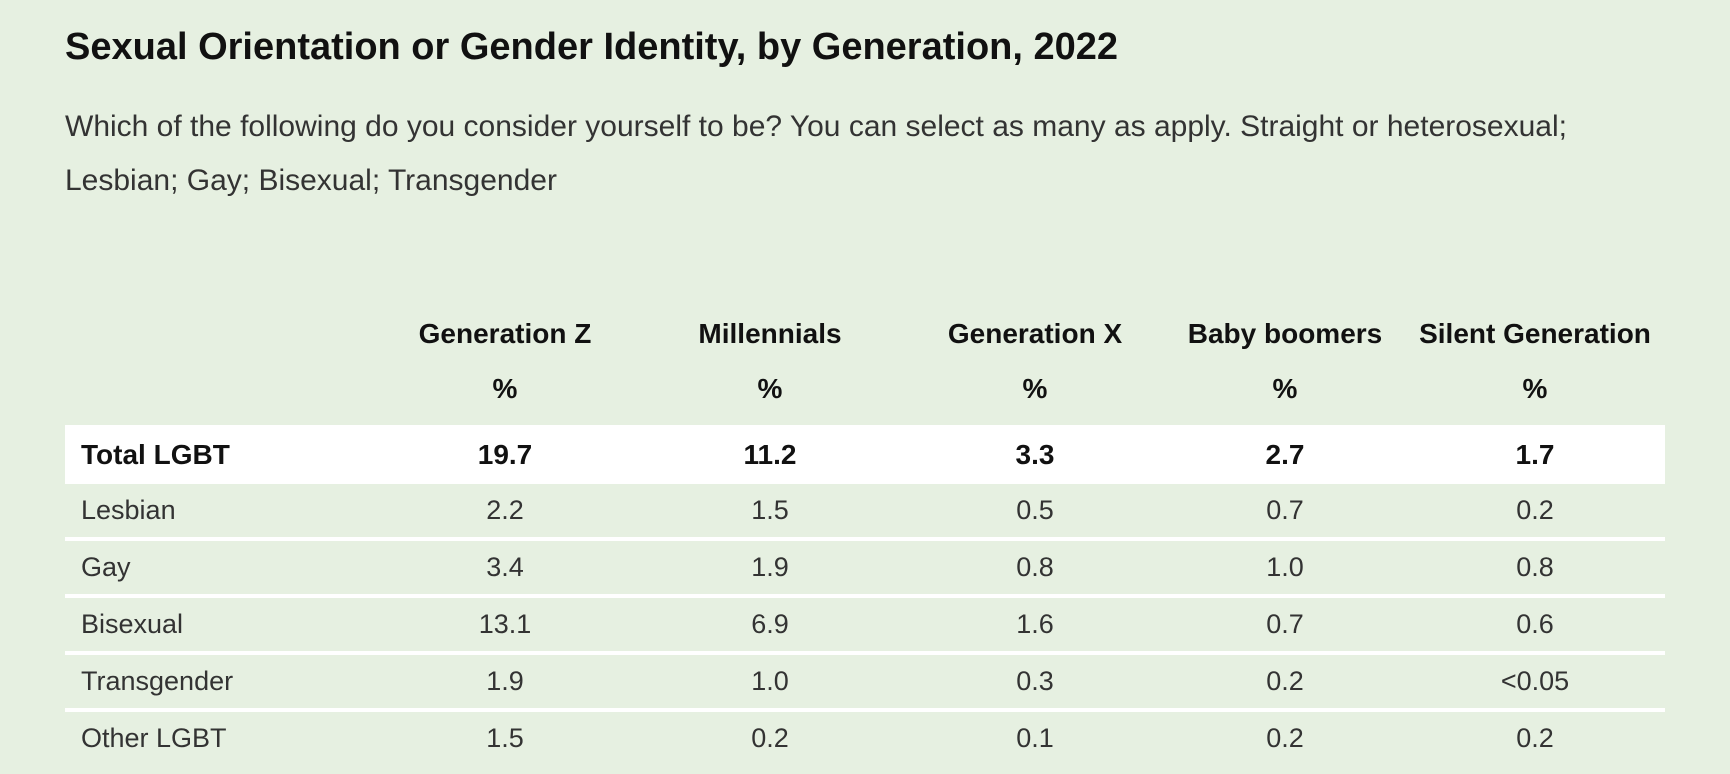 The width and height of the screenshot is (1730, 774). Describe the element at coordinates (220, 623) in the screenshot. I see `row-label: Bisexual` at that location.